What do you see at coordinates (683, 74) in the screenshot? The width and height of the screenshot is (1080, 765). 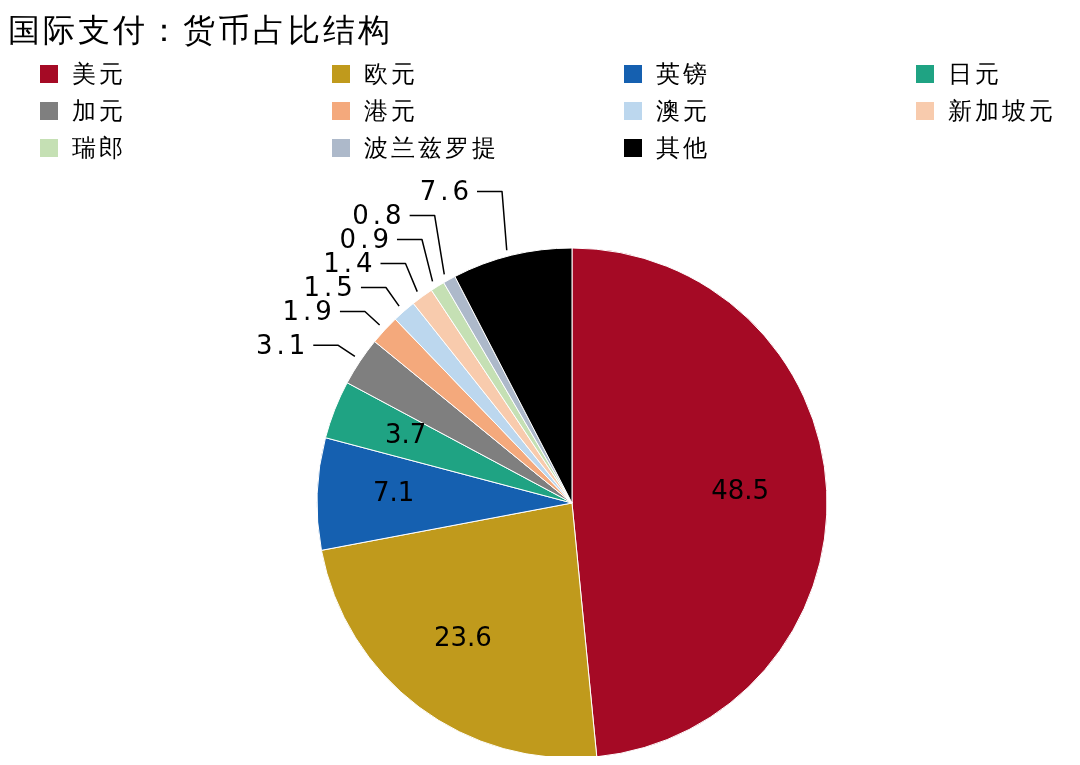 I see `legend-label: 英镑` at bounding box center [683, 74].